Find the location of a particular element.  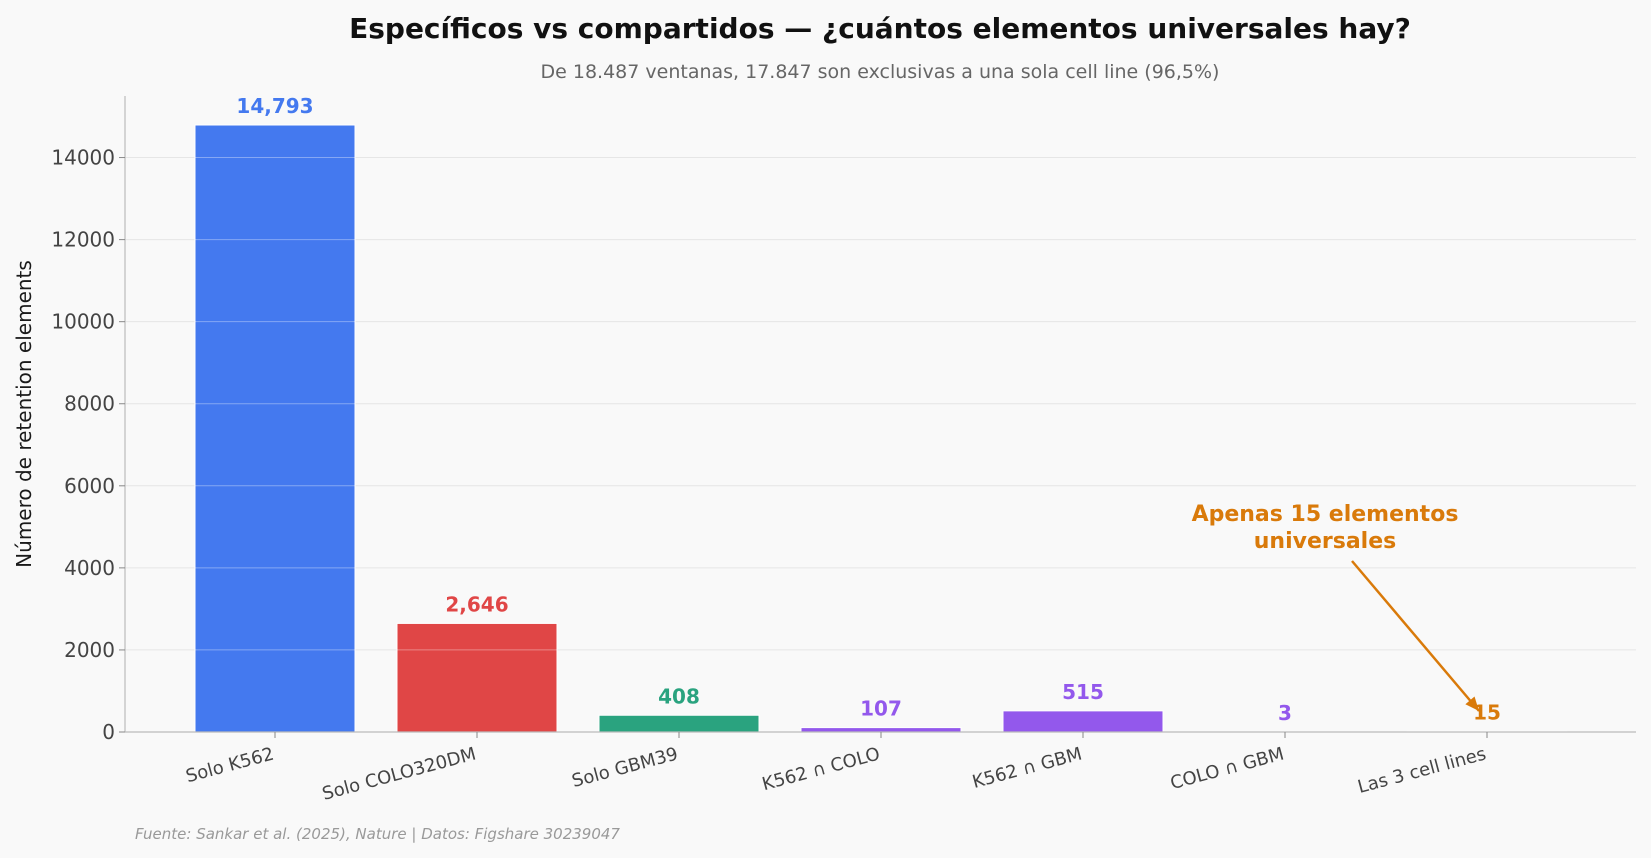

annotation-line-1: Apenas 15 elementos is located at coordinates (1325, 514).